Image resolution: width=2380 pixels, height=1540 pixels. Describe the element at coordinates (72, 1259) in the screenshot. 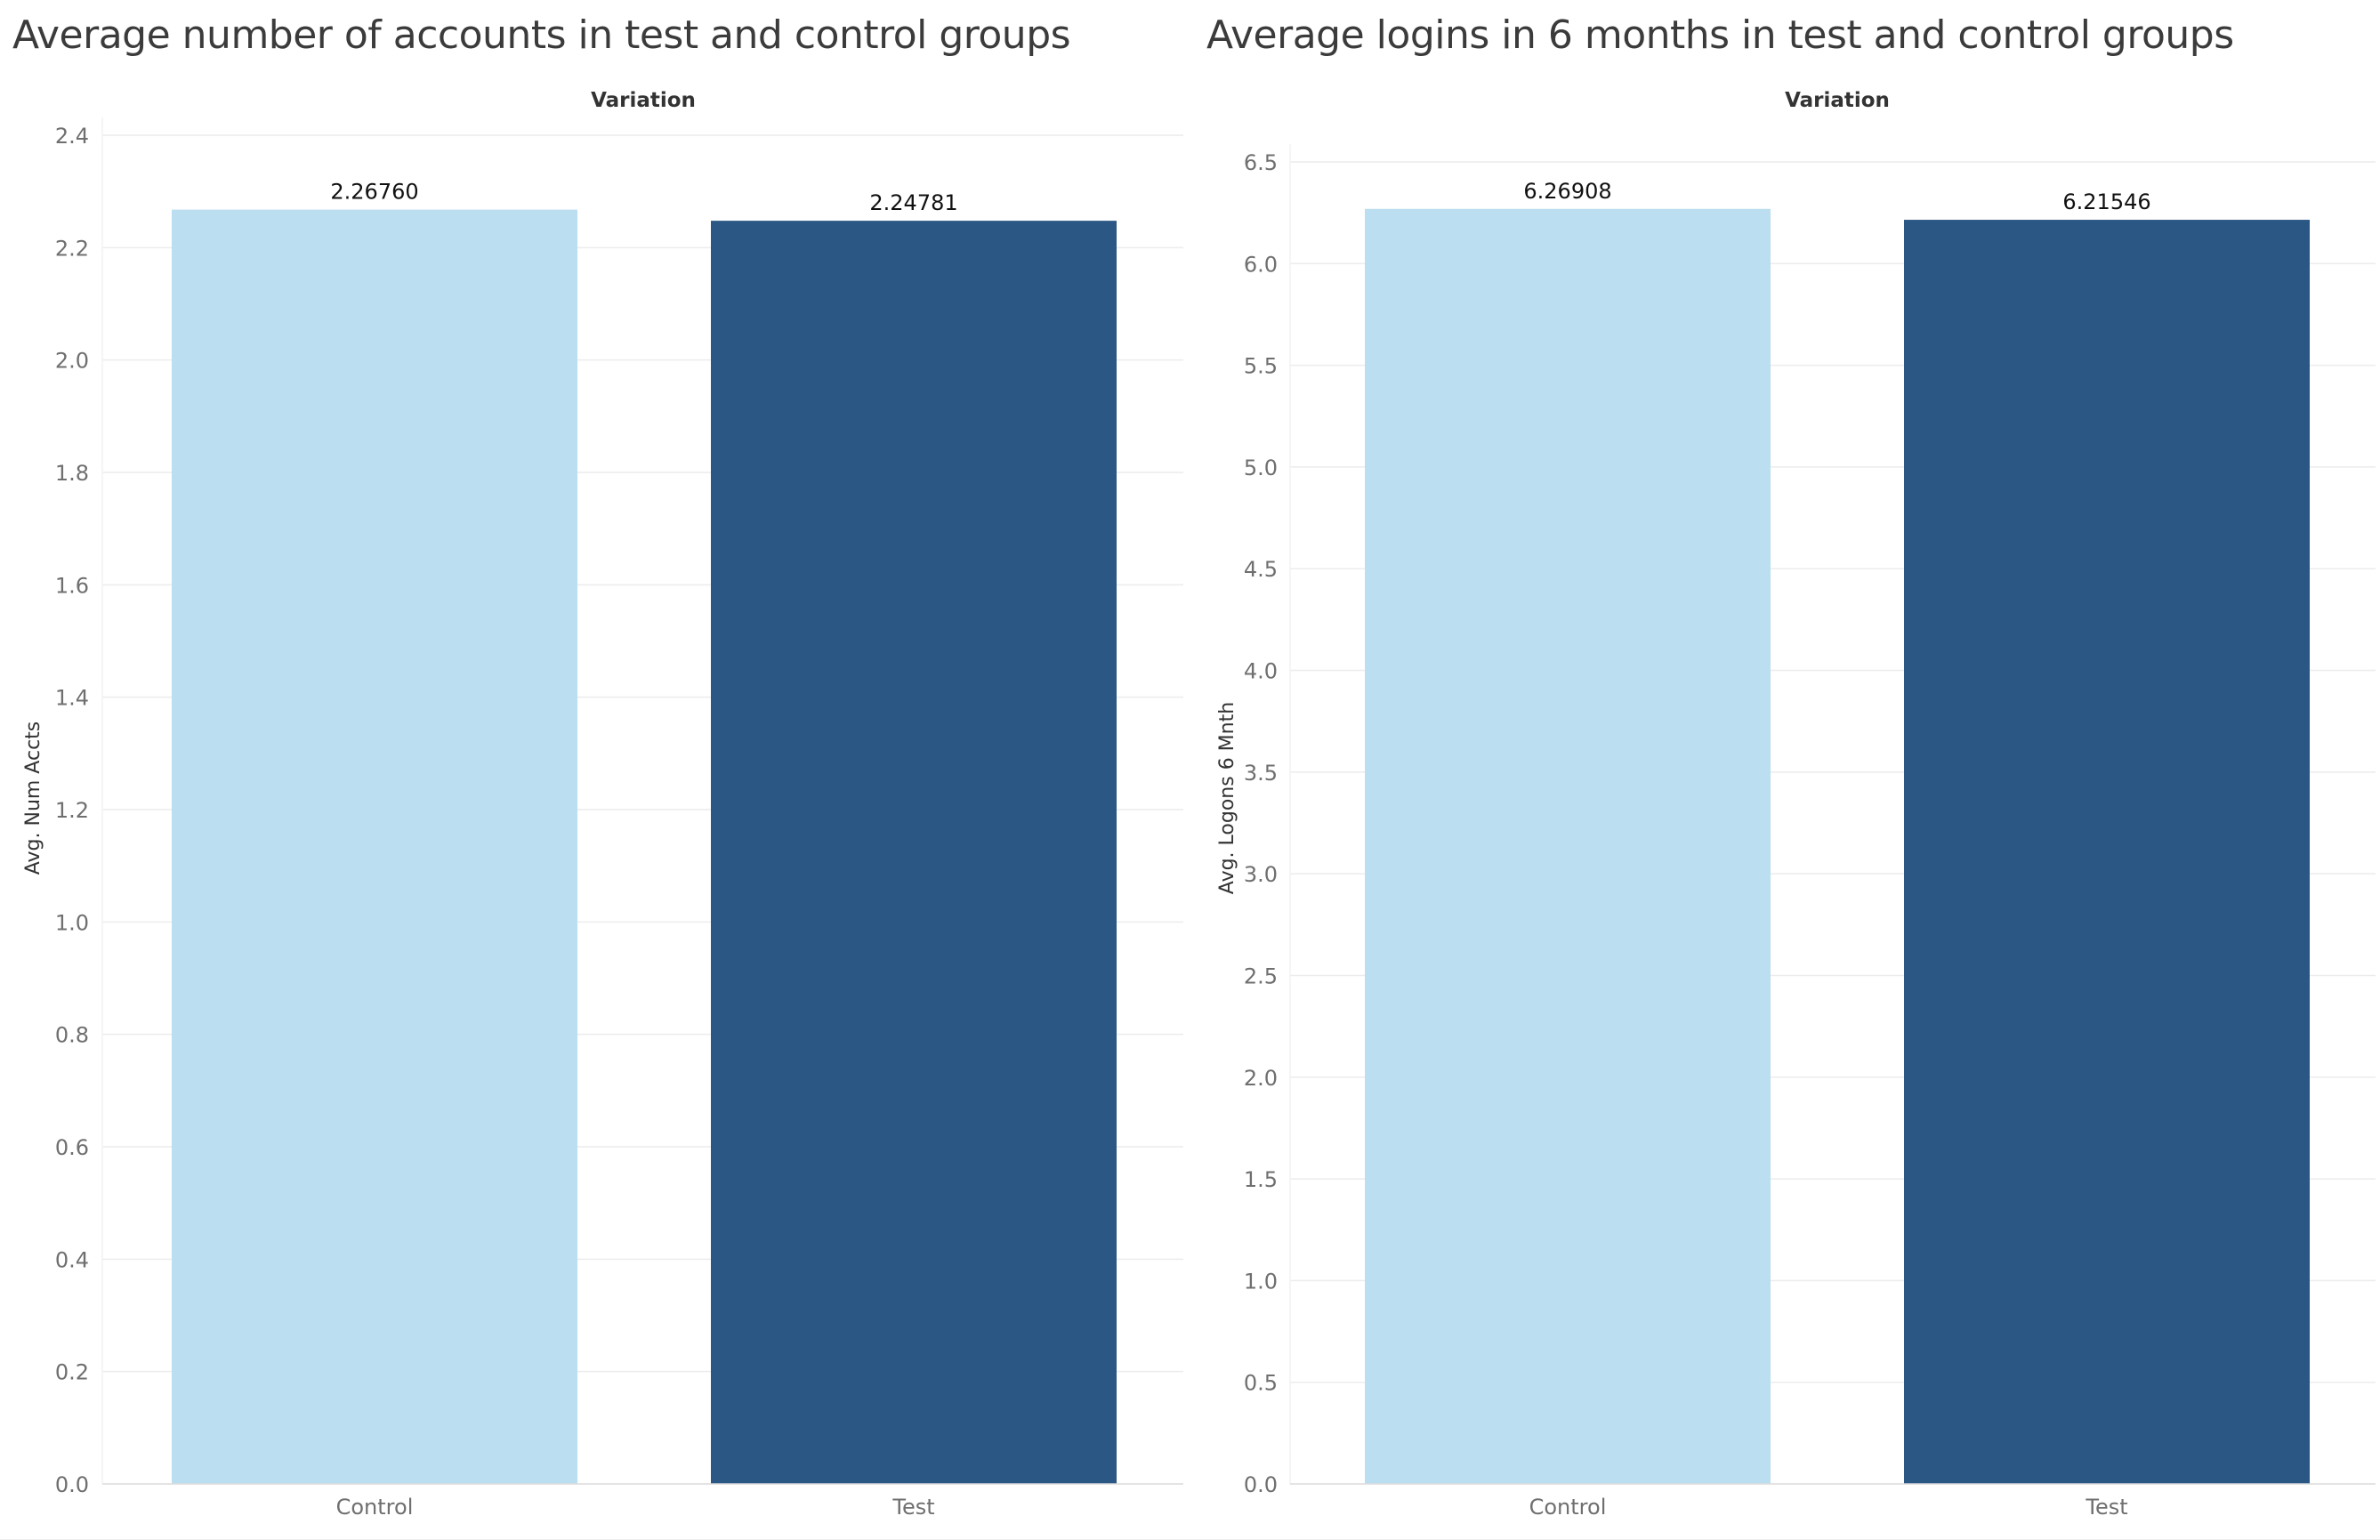

I see `y-tick-label: 0.4` at that location.